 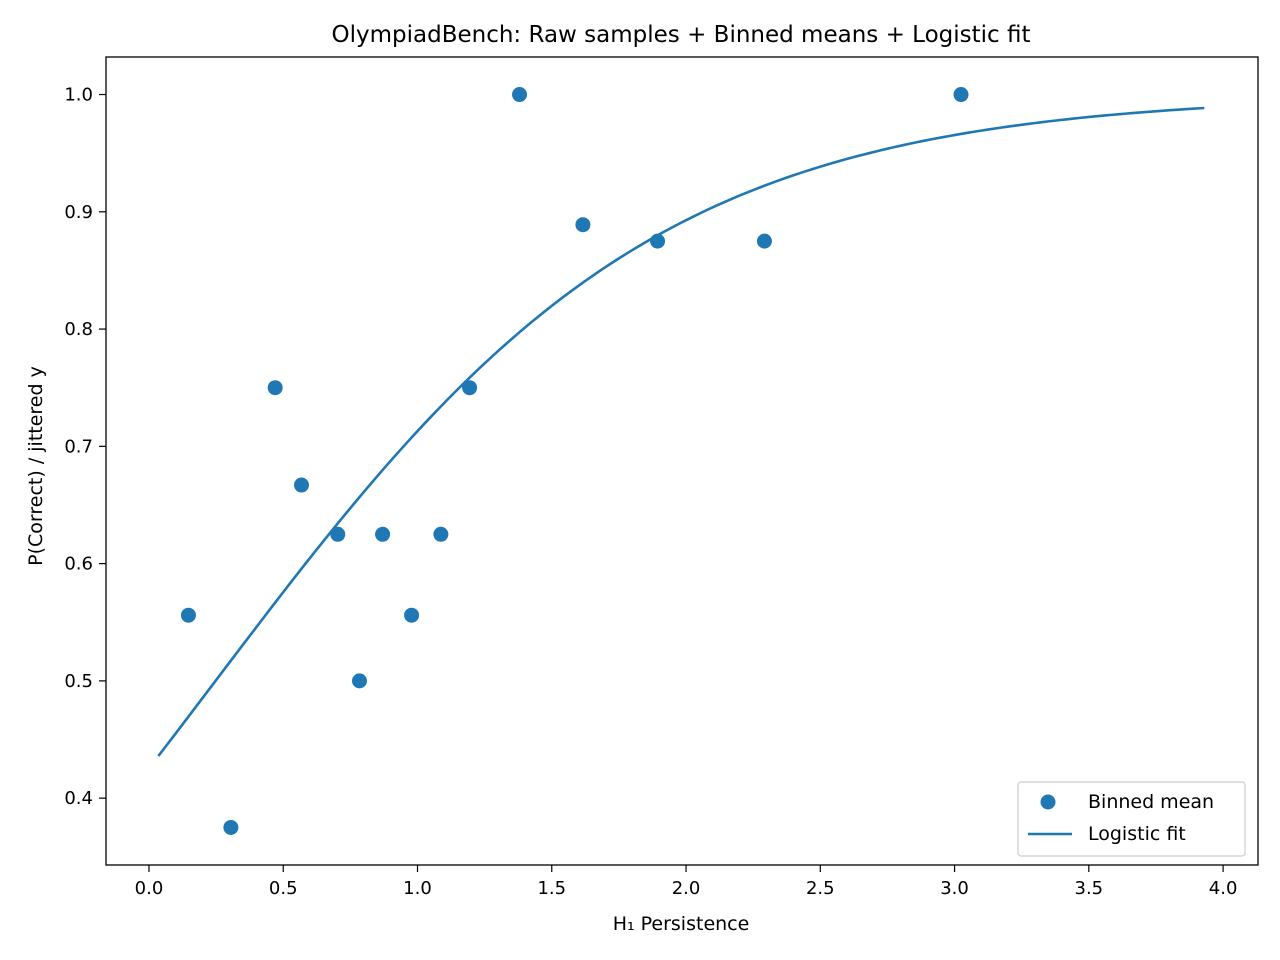 What do you see at coordinates (78, 681) in the screenshot?
I see `y-tick-label: 0.5` at bounding box center [78, 681].